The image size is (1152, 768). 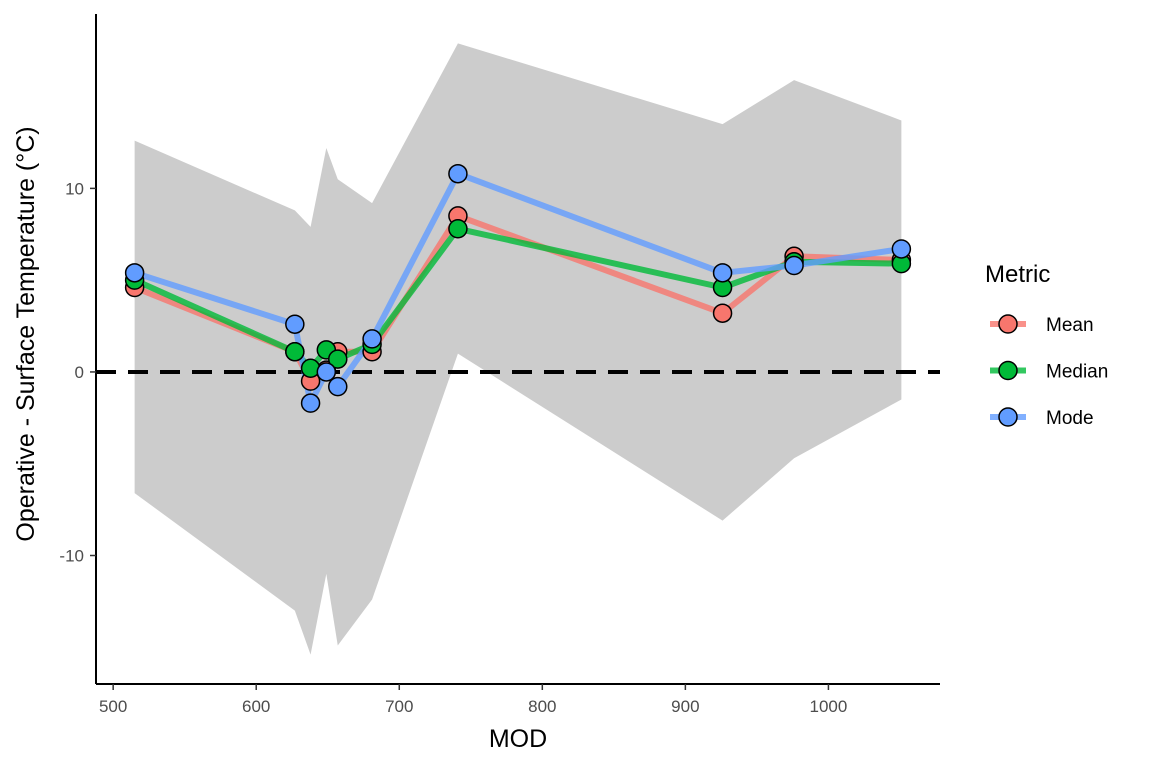 What do you see at coordinates (829, 706) in the screenshot?
I see `x-tick-label: 1000` at bounding box center [829, 706].